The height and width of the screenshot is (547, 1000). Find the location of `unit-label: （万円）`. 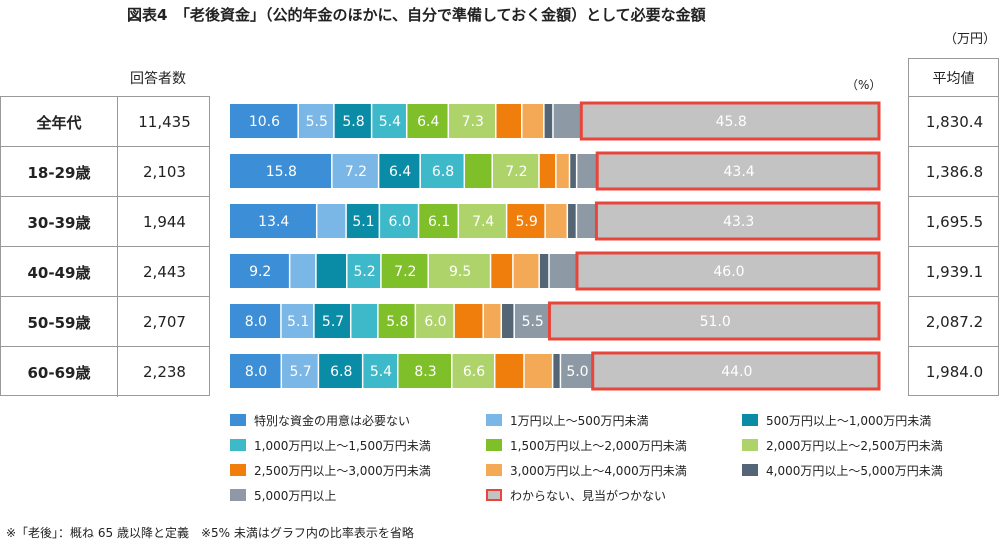

unit-label: （万円） is located at coordinates (970, 39).